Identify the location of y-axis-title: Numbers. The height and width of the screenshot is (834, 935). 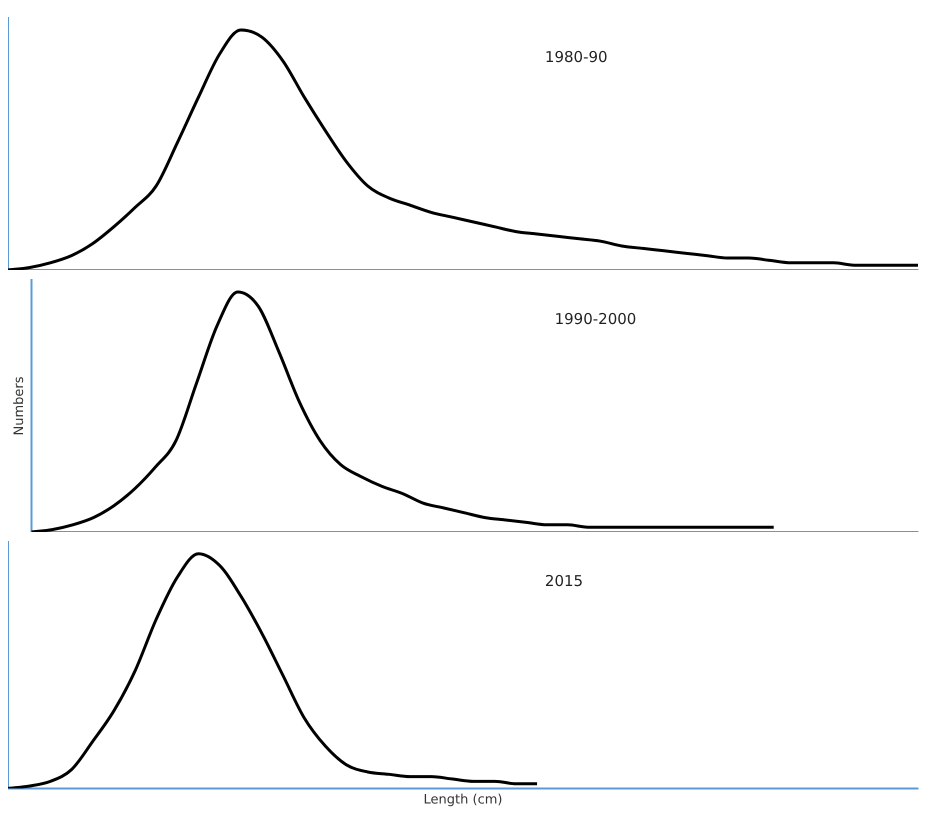
(20, 406).